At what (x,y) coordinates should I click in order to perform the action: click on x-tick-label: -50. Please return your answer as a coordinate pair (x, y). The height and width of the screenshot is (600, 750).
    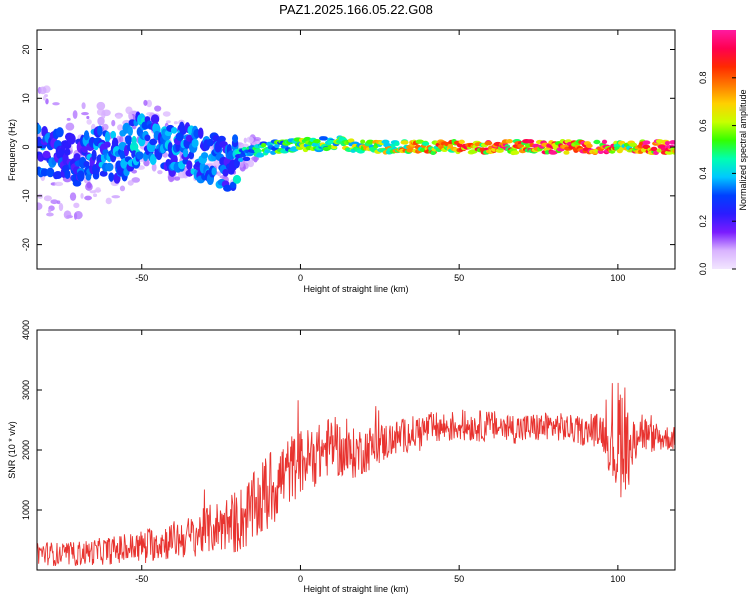
    Looking at the image, I should click on (141, 278).